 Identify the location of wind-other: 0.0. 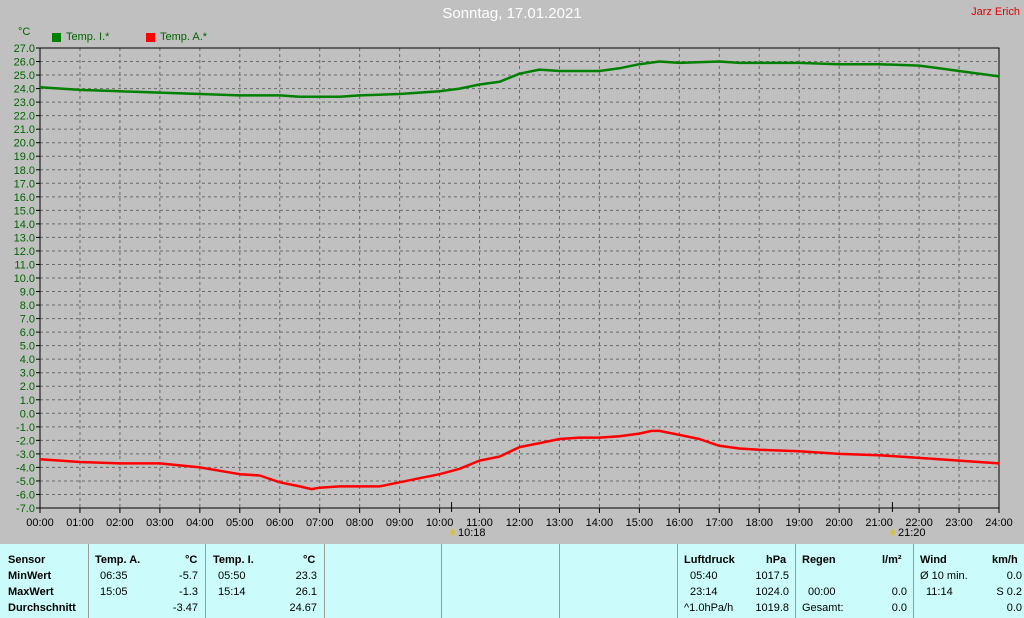
(1014, 608).